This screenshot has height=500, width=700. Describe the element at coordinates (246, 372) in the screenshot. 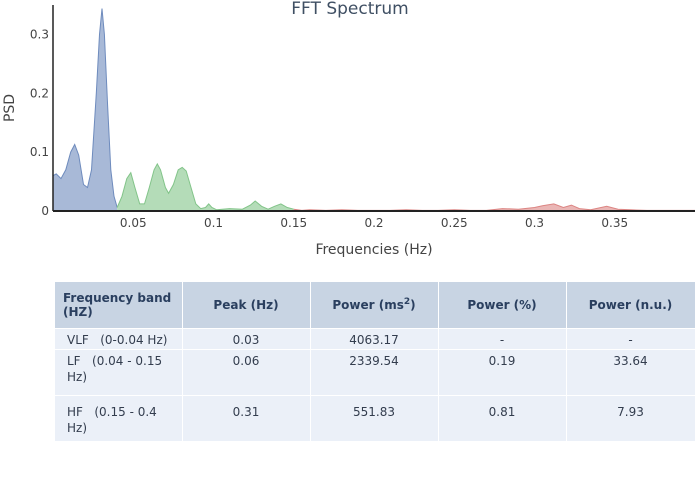

I see `peak-cell: 0.06` at that location.